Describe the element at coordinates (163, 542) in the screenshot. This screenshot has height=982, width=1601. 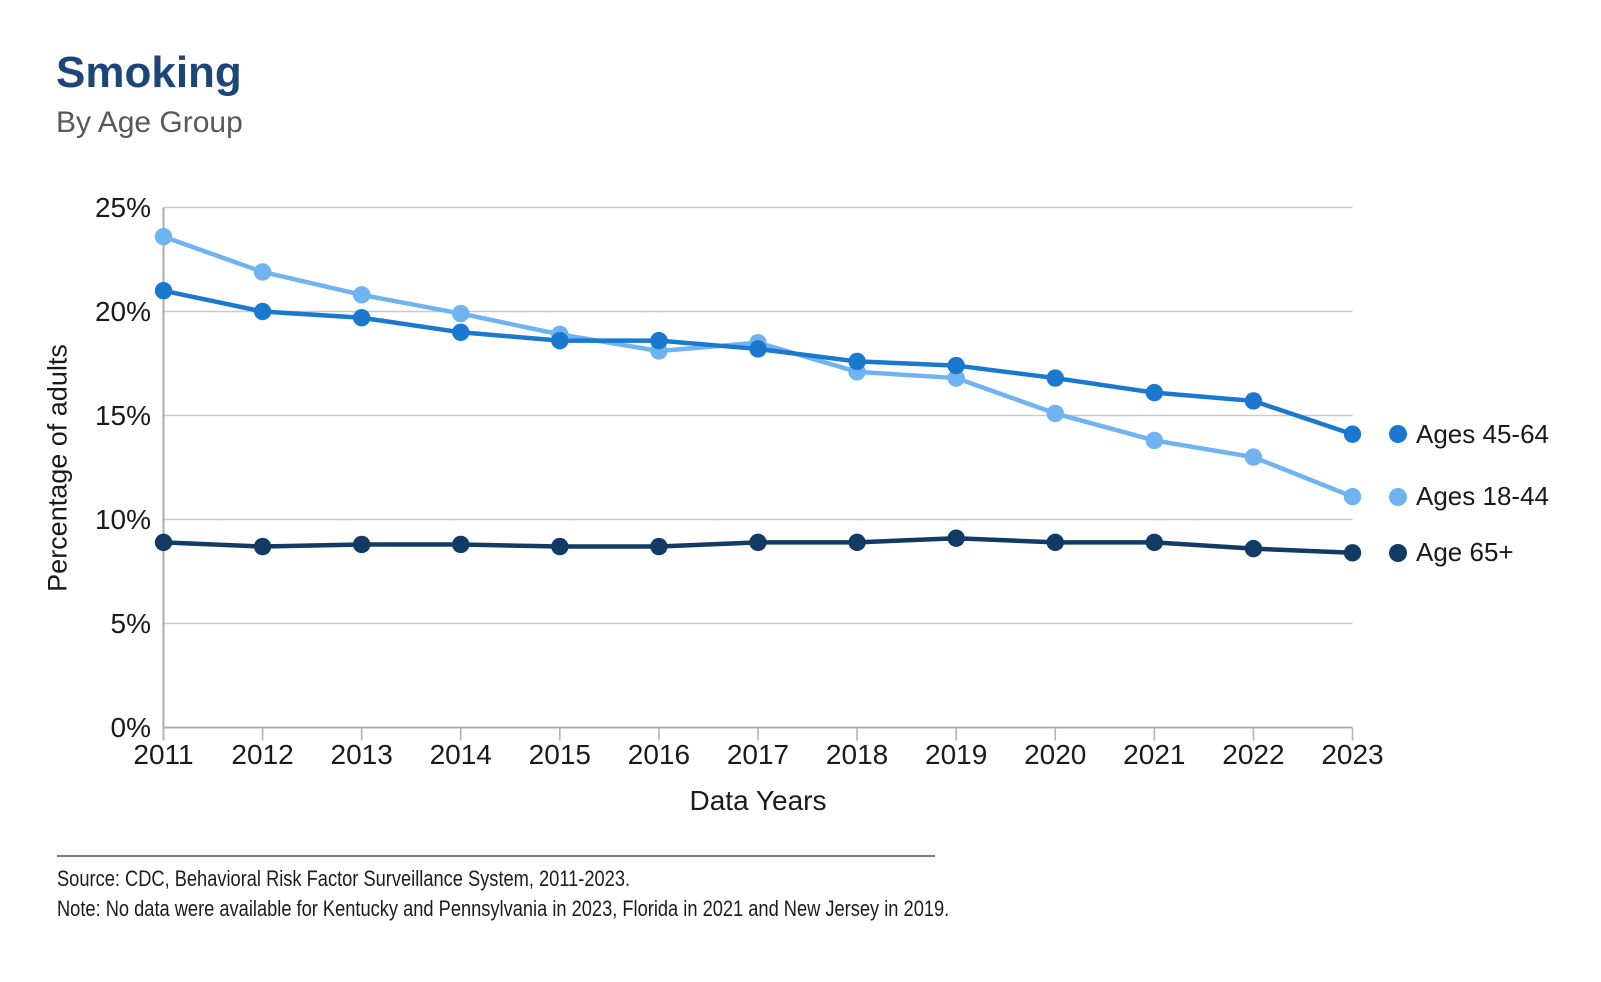
I see `data-point-age-65-2011` at that location.